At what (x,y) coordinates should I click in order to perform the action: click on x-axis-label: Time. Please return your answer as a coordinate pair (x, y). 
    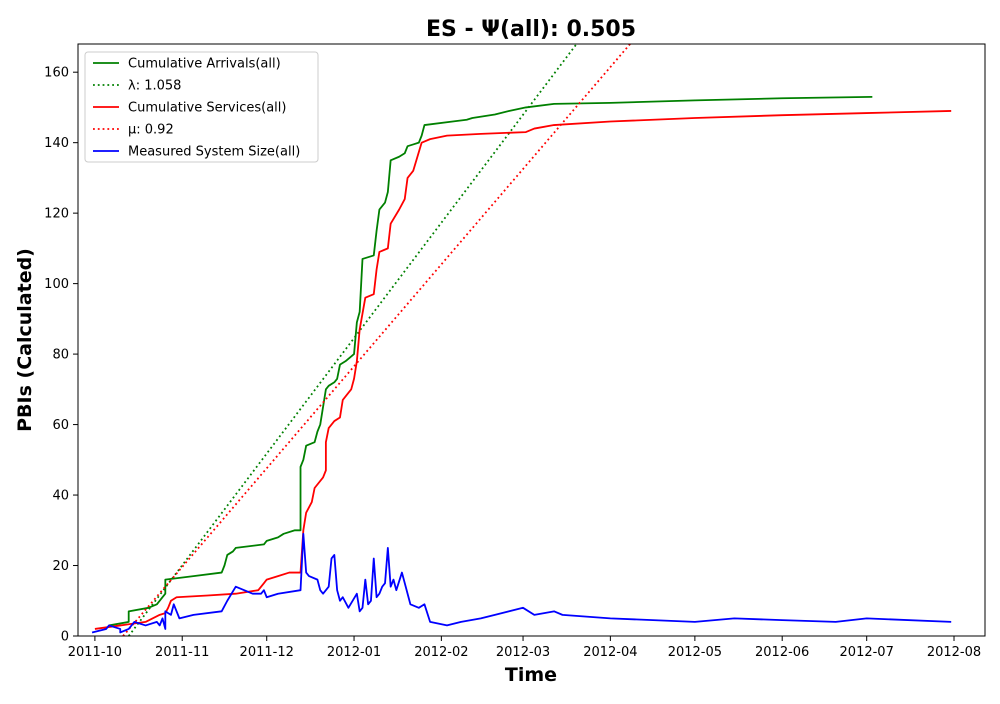
    Looking at the image, I should click on (531, 675).